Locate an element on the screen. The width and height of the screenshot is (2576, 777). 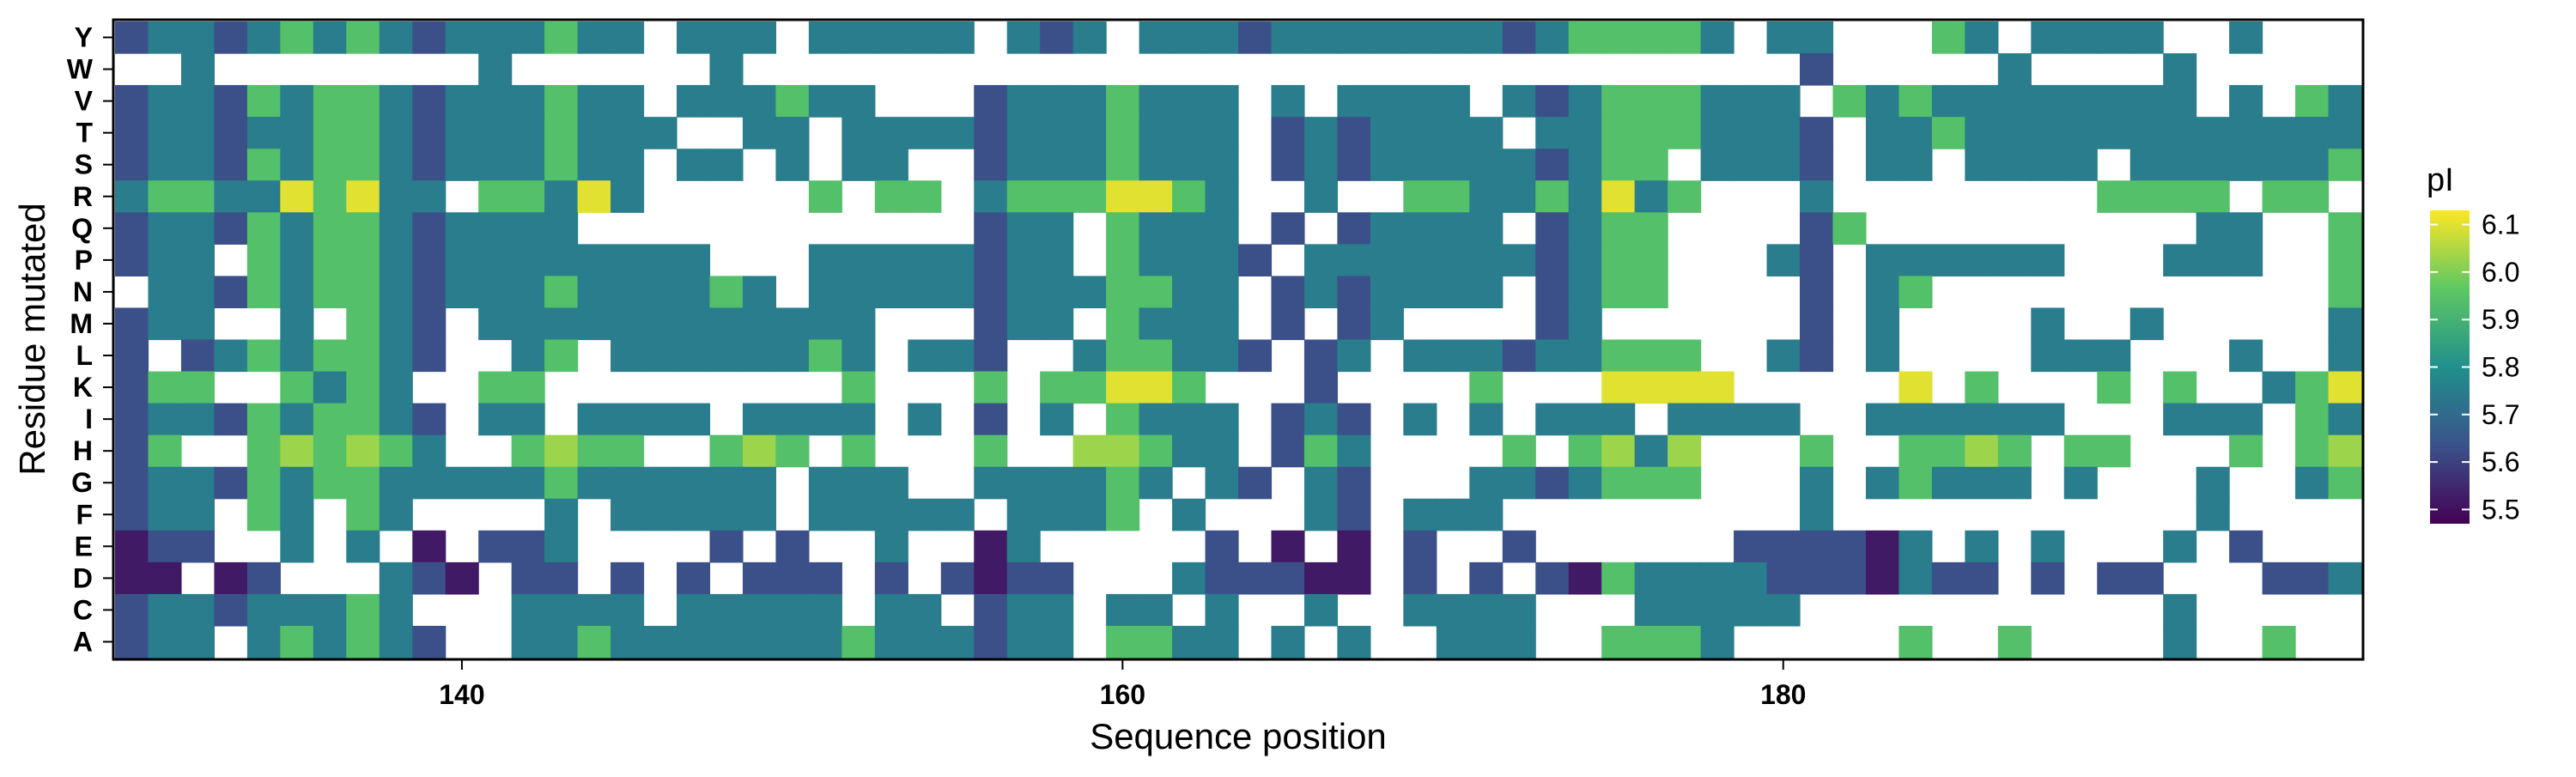
y-tick-label-L: L is located at coordinates (85, 355).